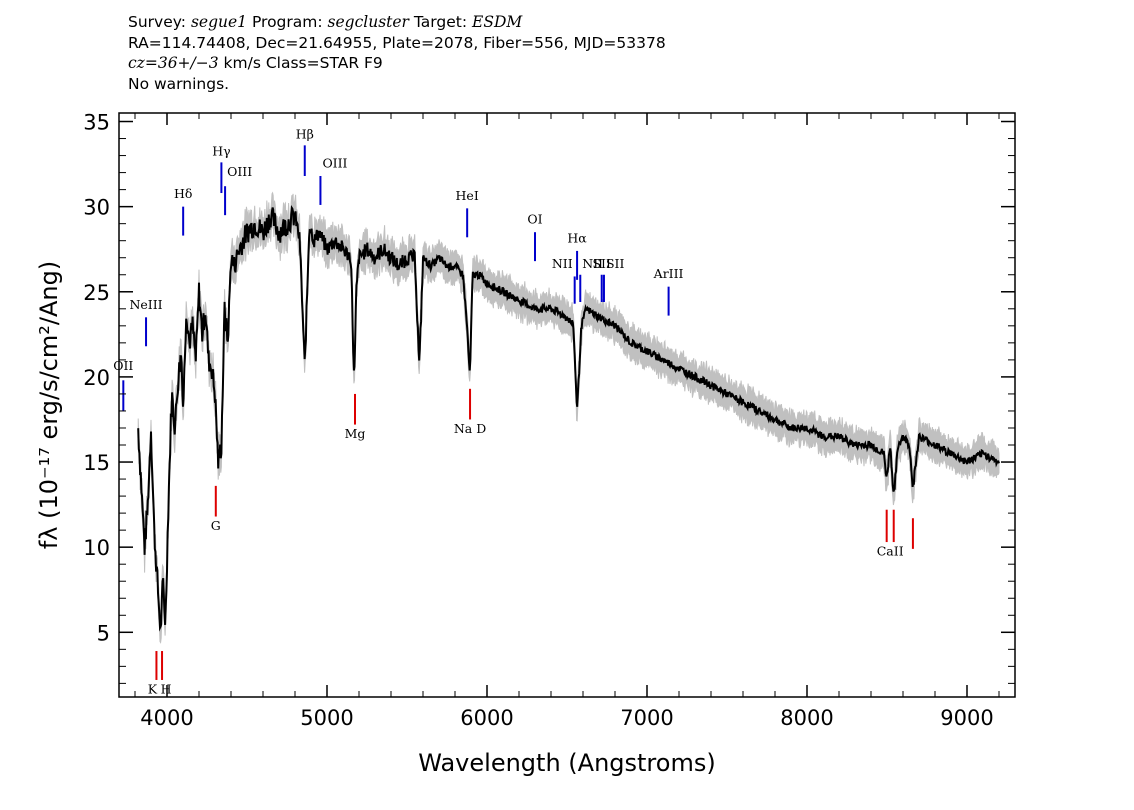 The height and width of the screenshot is (810, 1134). I want to click on absorption-line-label: G, so click(216, 525).